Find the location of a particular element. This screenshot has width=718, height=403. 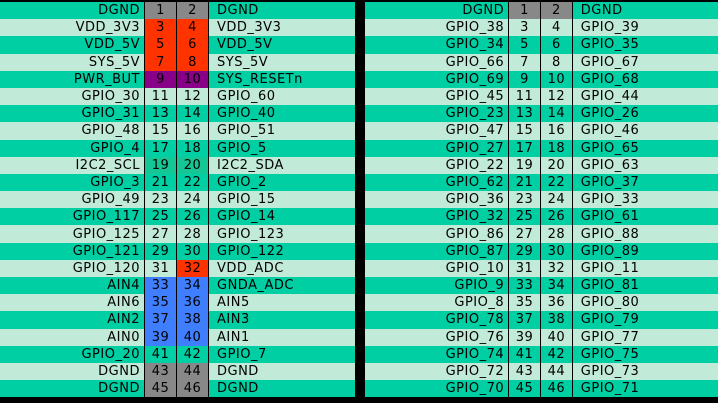

right-pin-row: GPIO_23 13 14 GPIO_26 is located at coordinates (541, 114).